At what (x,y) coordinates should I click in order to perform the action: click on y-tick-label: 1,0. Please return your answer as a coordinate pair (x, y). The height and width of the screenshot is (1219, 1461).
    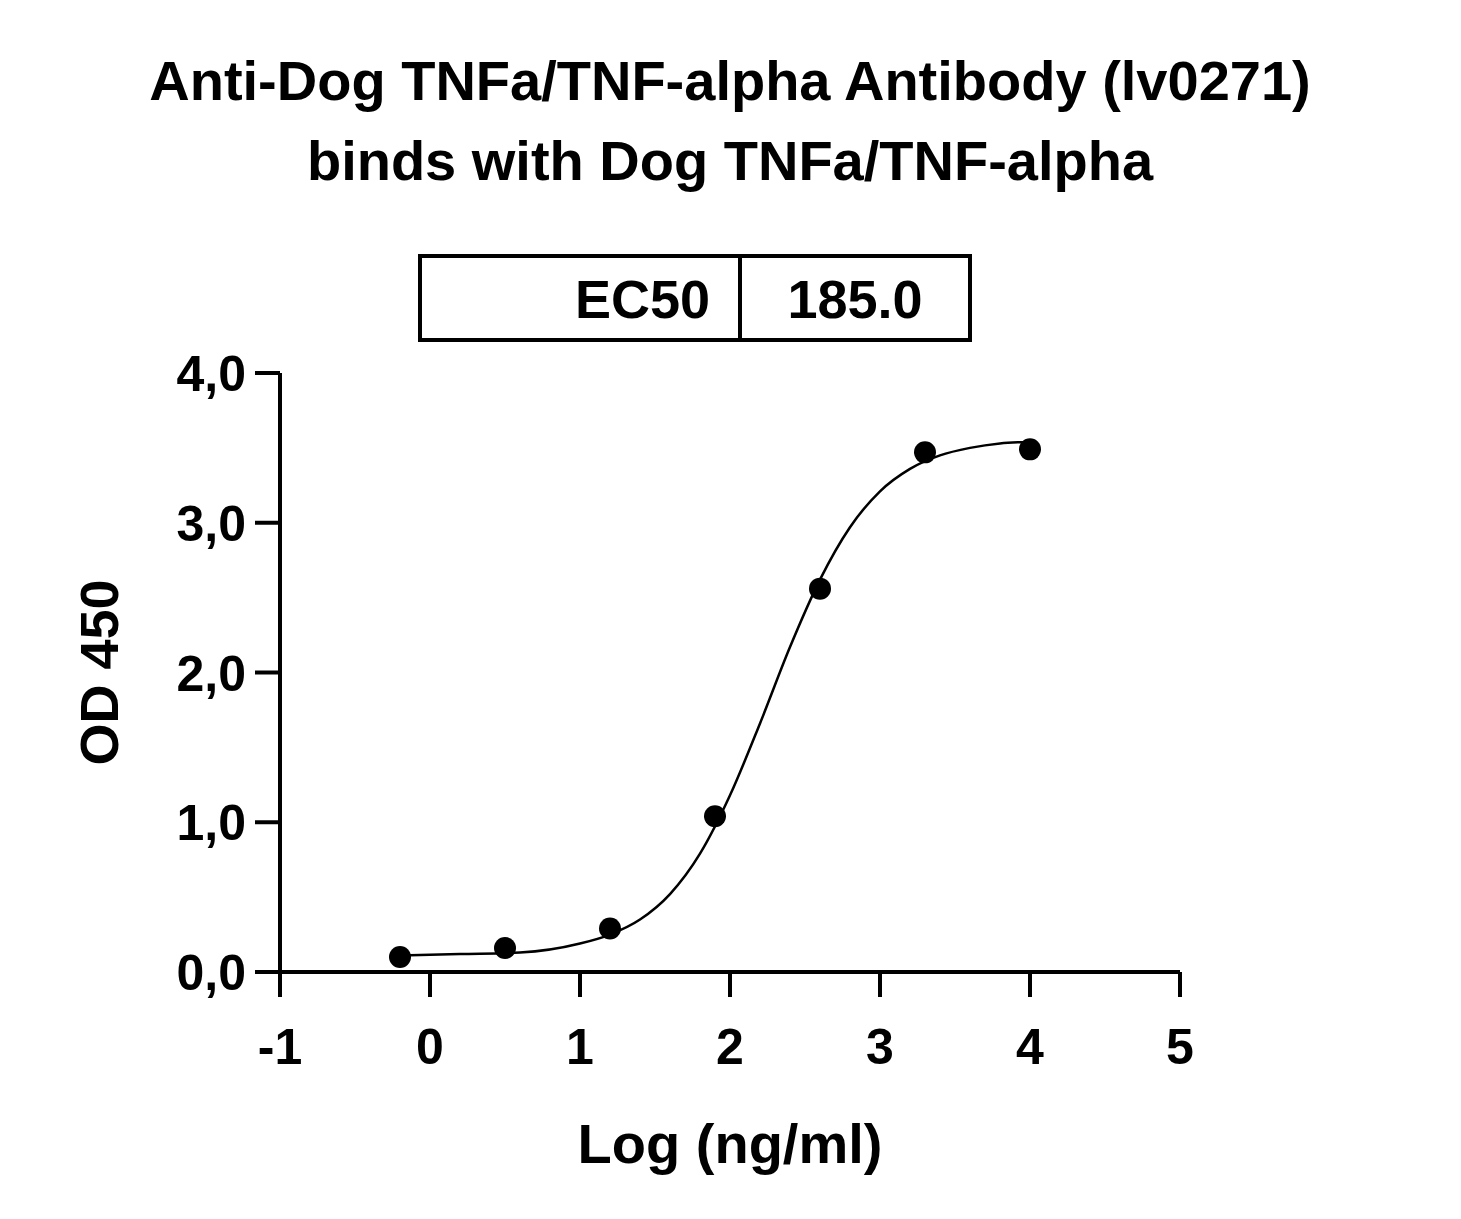
    Looking at the image, I should click on (211, 823).